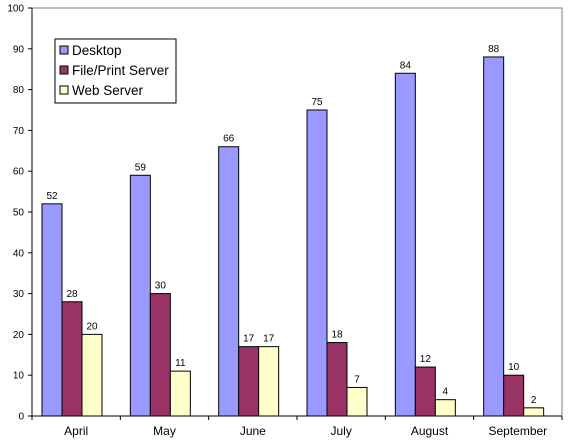 This screenshot has height=444, width=571. What do you see at coordinates (446, 392) in the screenshot?
I see `data-label: 4` at bounding box center [446, 392].